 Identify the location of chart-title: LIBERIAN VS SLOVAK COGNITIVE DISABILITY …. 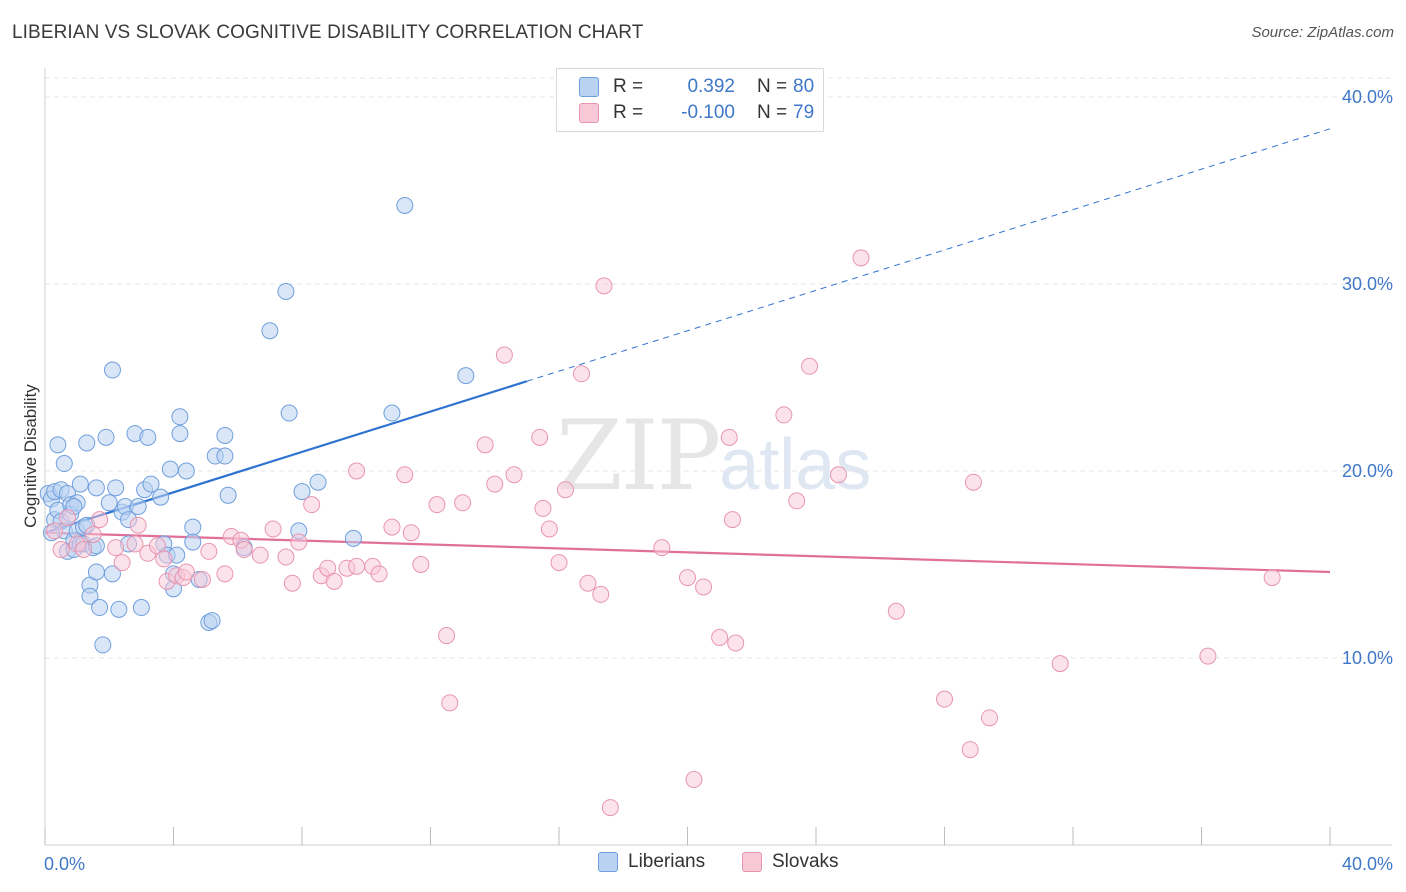
(328, 32).